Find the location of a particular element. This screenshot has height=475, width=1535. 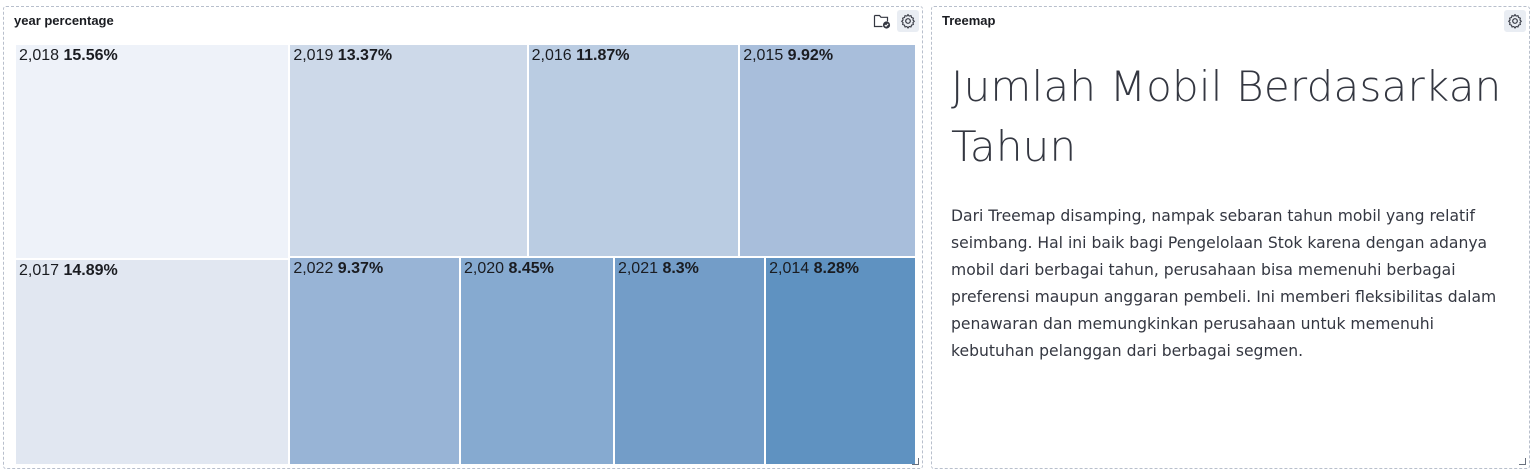

treemap-cell-2019: 2,019 13.37% is located at coordinates (408, 150).